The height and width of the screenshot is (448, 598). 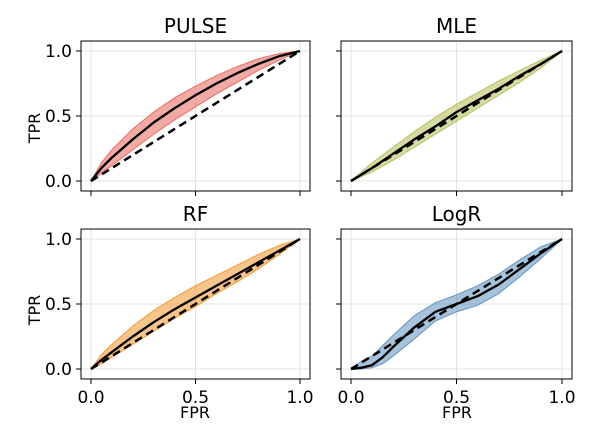 I want to click on figure-ylabel-top: TPR, so click(x=34, y=129).